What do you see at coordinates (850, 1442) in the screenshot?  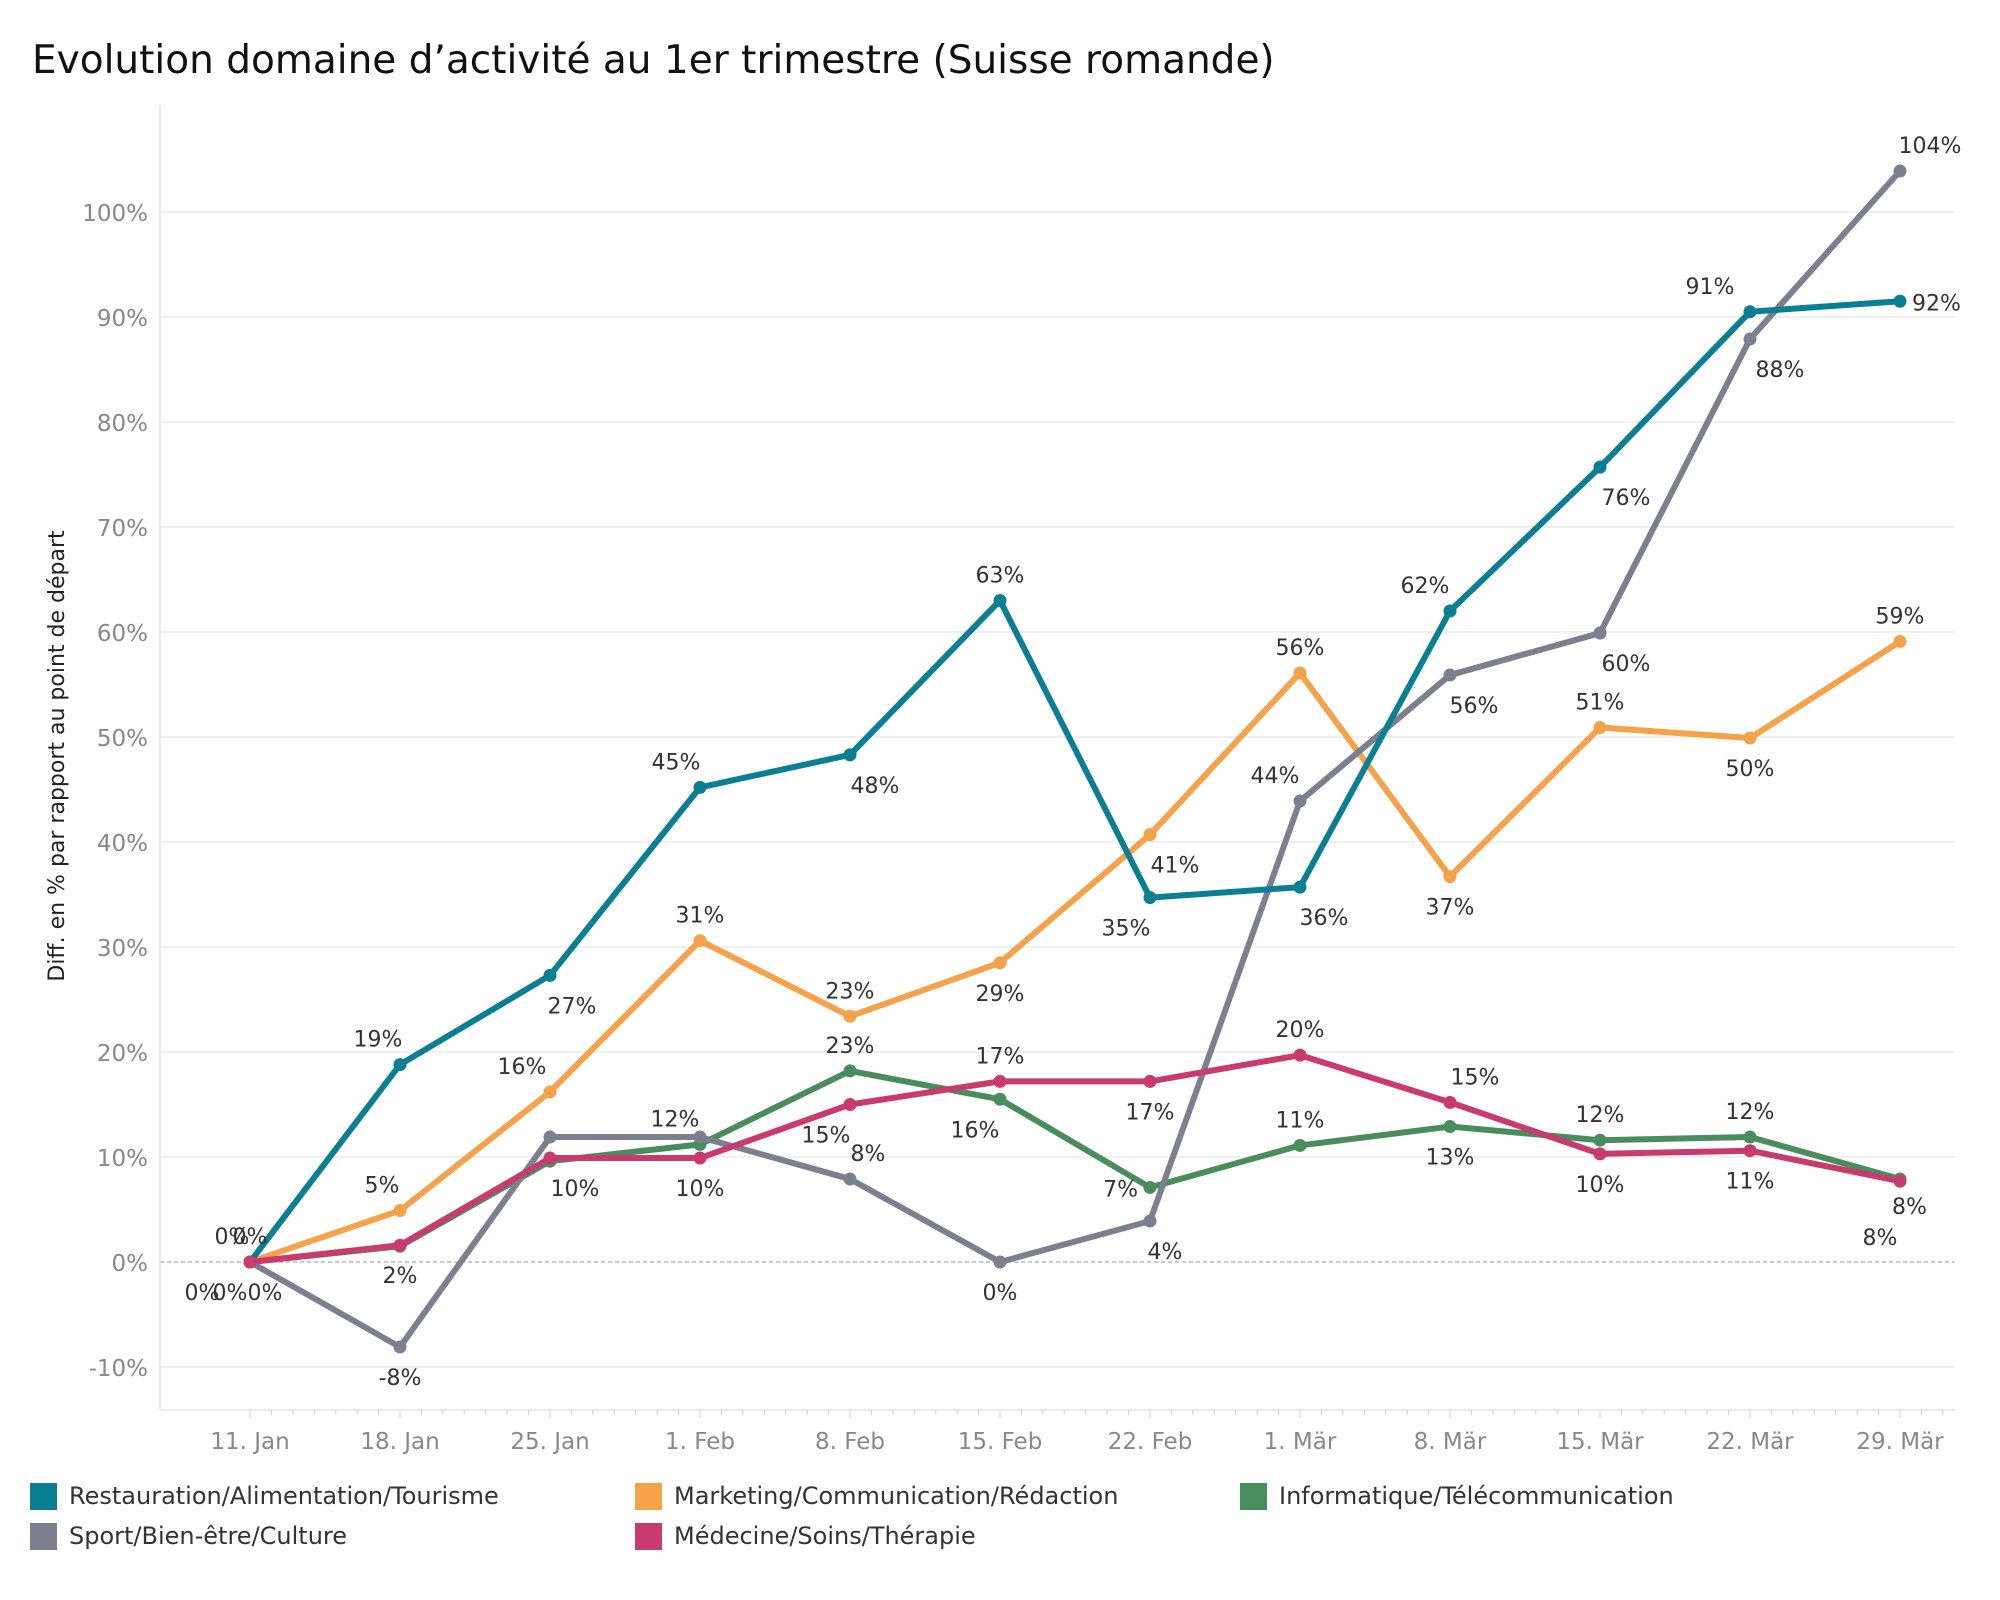 I see `x-tick-label: 8. Feb` at bounding box center [850, 1442].